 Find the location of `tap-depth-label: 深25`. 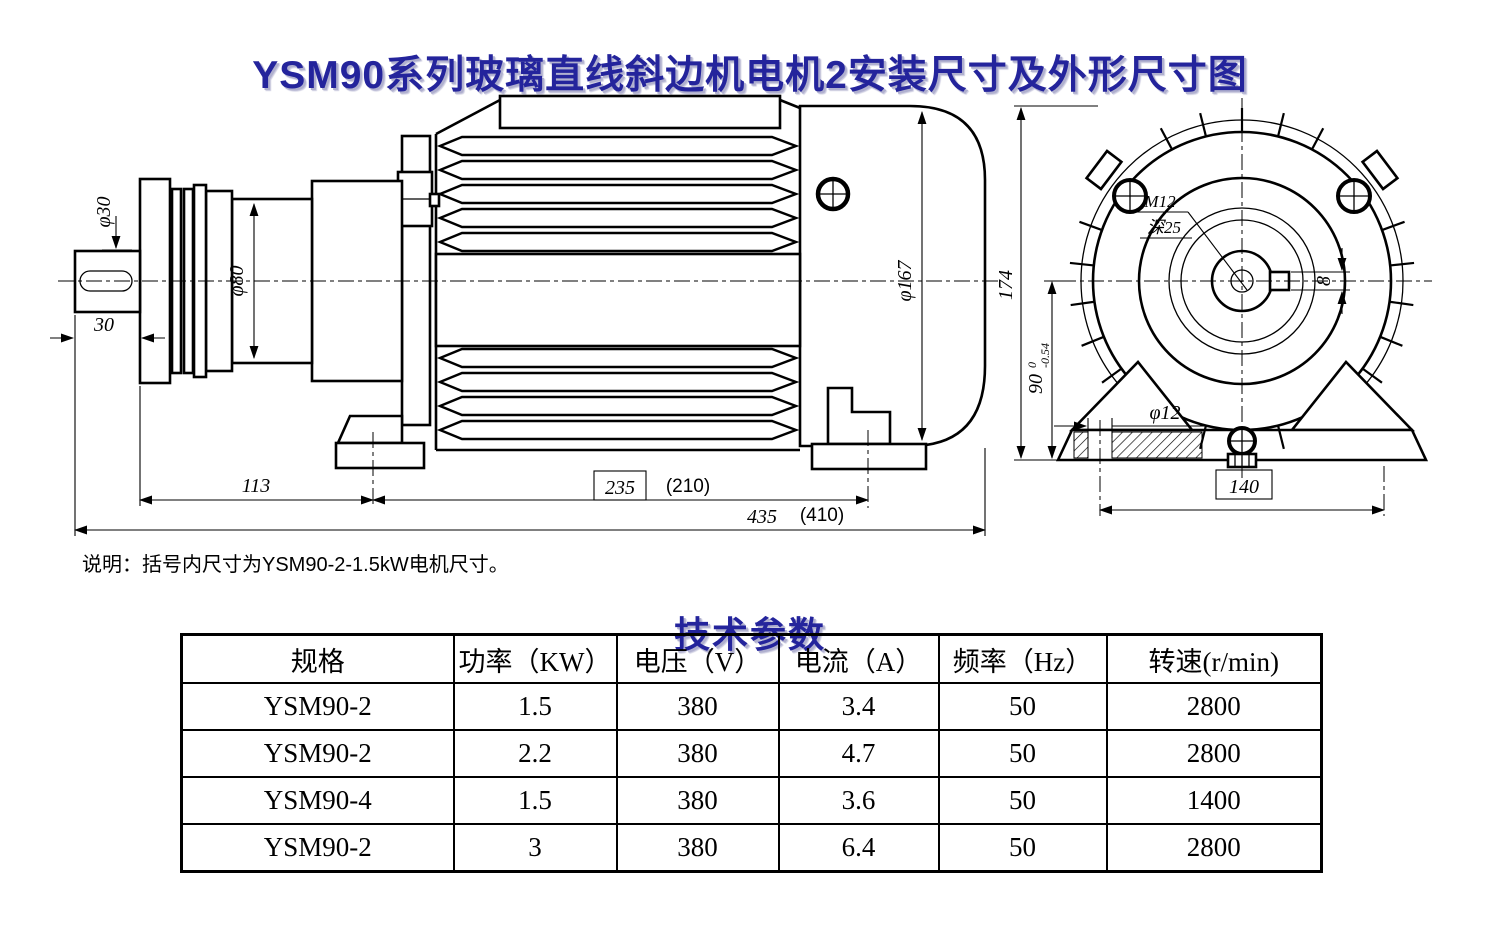

tap-depth-label: 深25 is located at coordinates (1164, 227).